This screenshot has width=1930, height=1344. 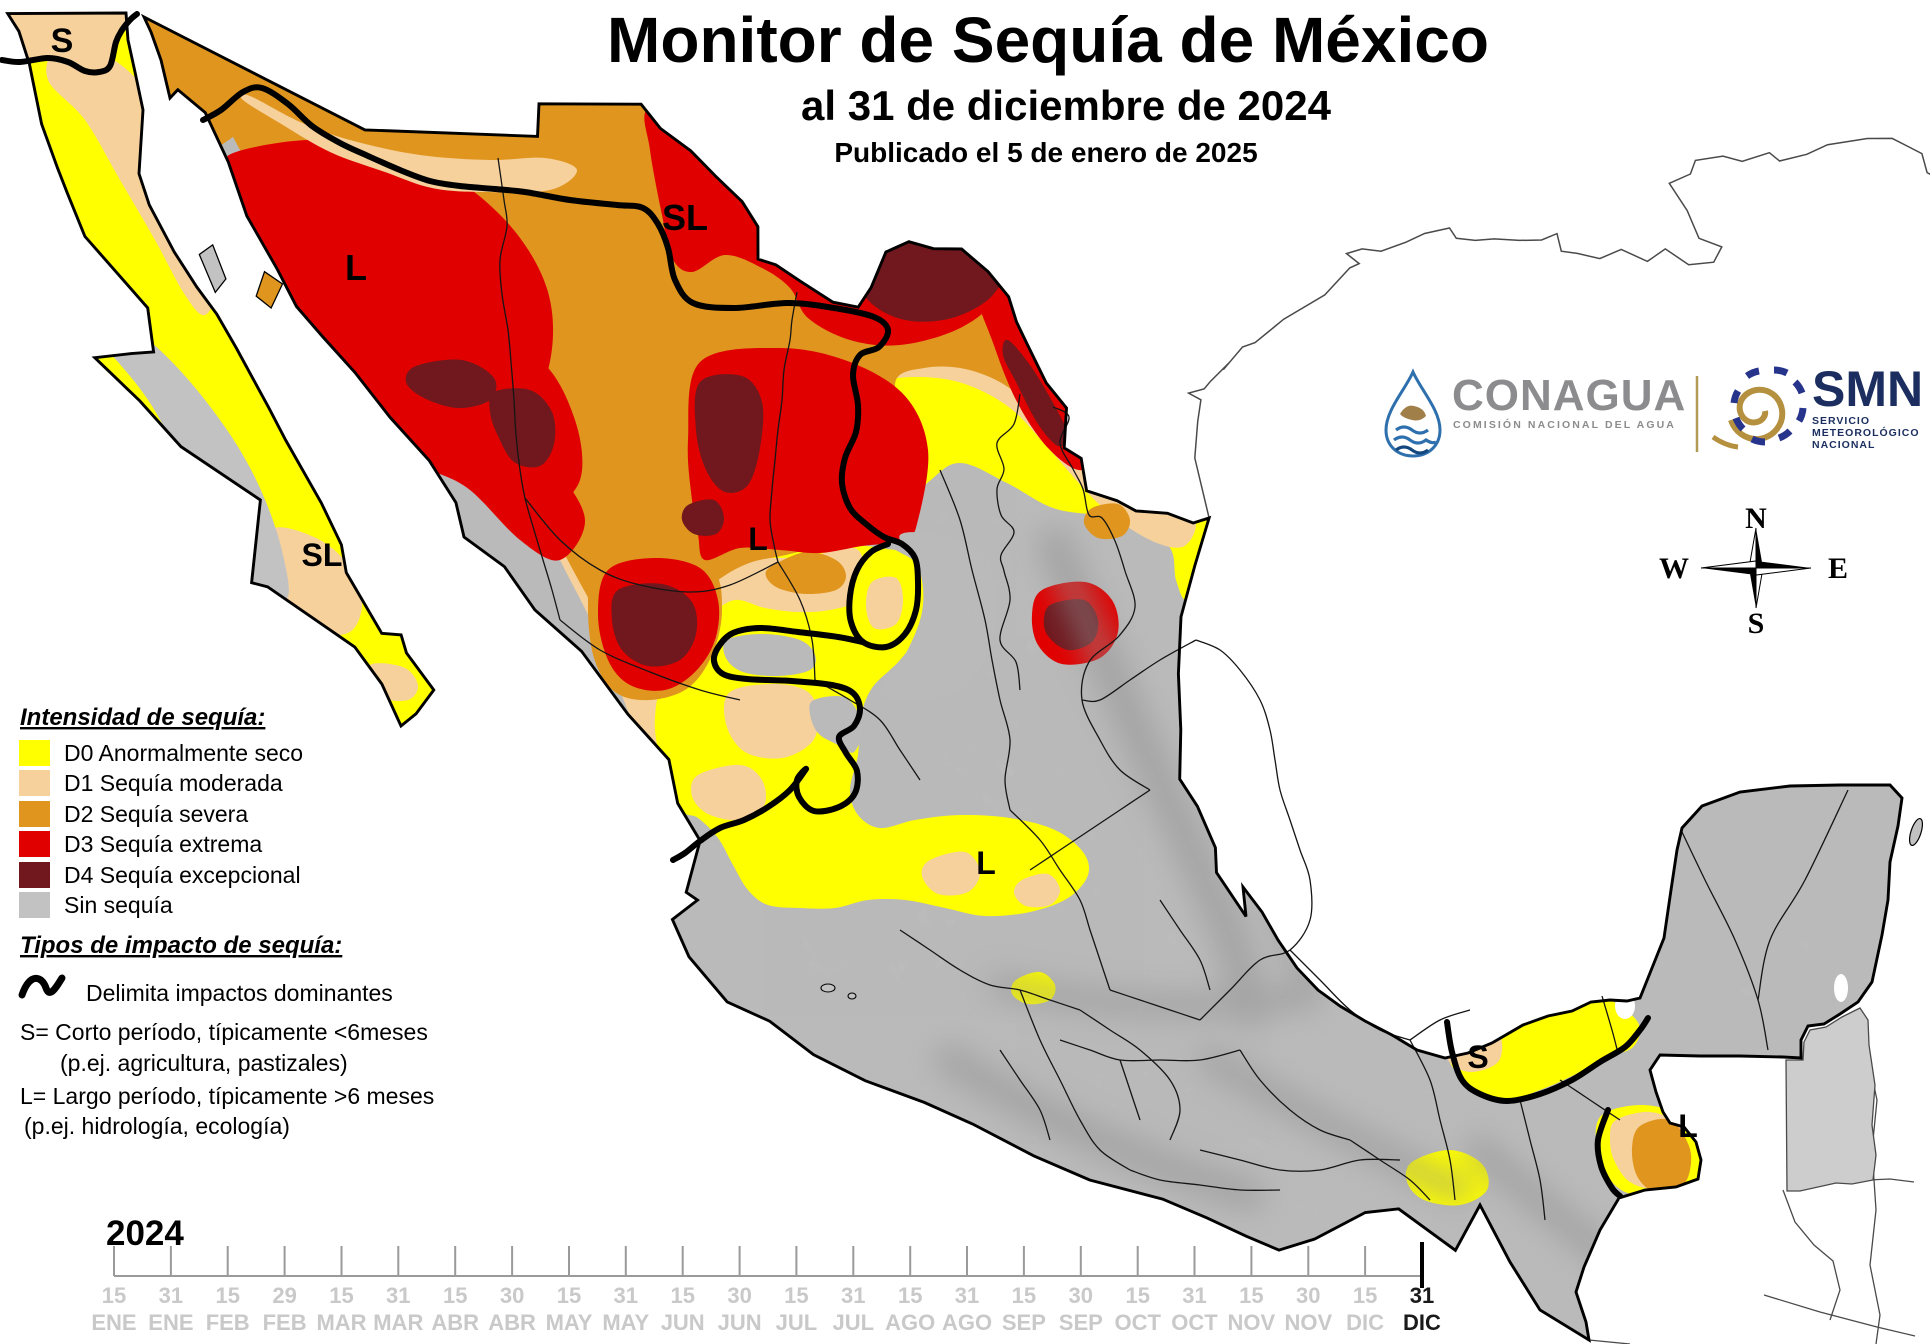 What do you see at coordinates (181, 945) in the screenshot?
I see `svg-text: Tipos de impacto de sequía:` at bounding box center [181, 945].